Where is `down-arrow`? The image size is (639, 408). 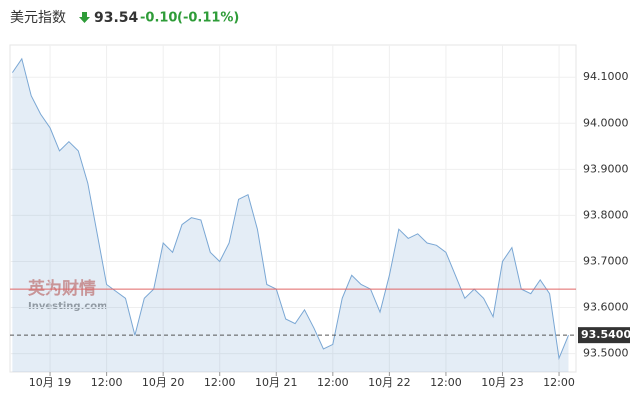
down-arrow is located at coordinates (84, 17).